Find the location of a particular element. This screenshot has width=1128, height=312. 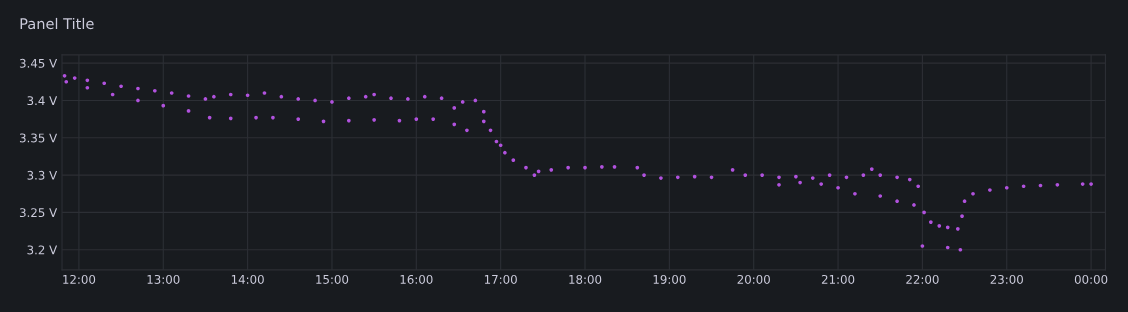

x-tick-label: 00:00 is located at coordinates (1091, 279).